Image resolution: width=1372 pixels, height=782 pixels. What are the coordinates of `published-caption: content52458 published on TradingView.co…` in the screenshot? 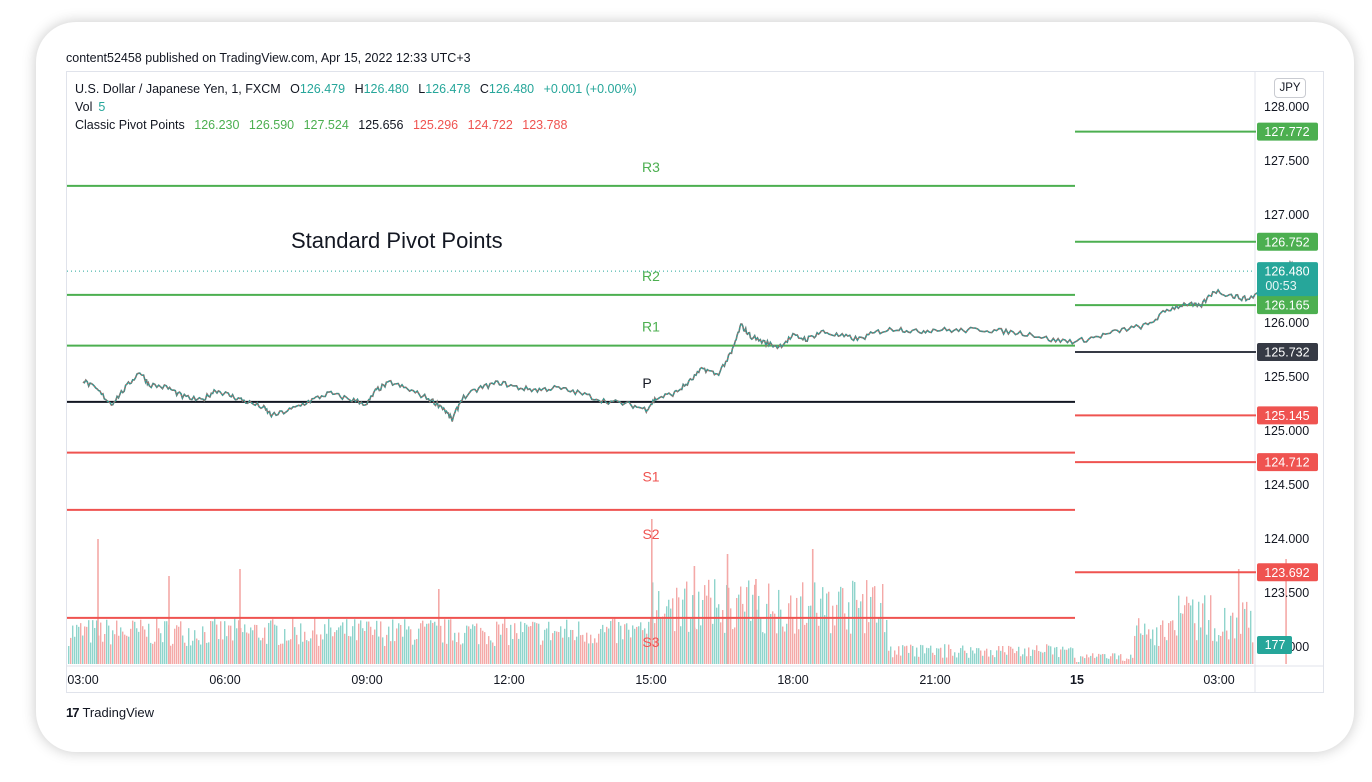 It's located at (268, 58).